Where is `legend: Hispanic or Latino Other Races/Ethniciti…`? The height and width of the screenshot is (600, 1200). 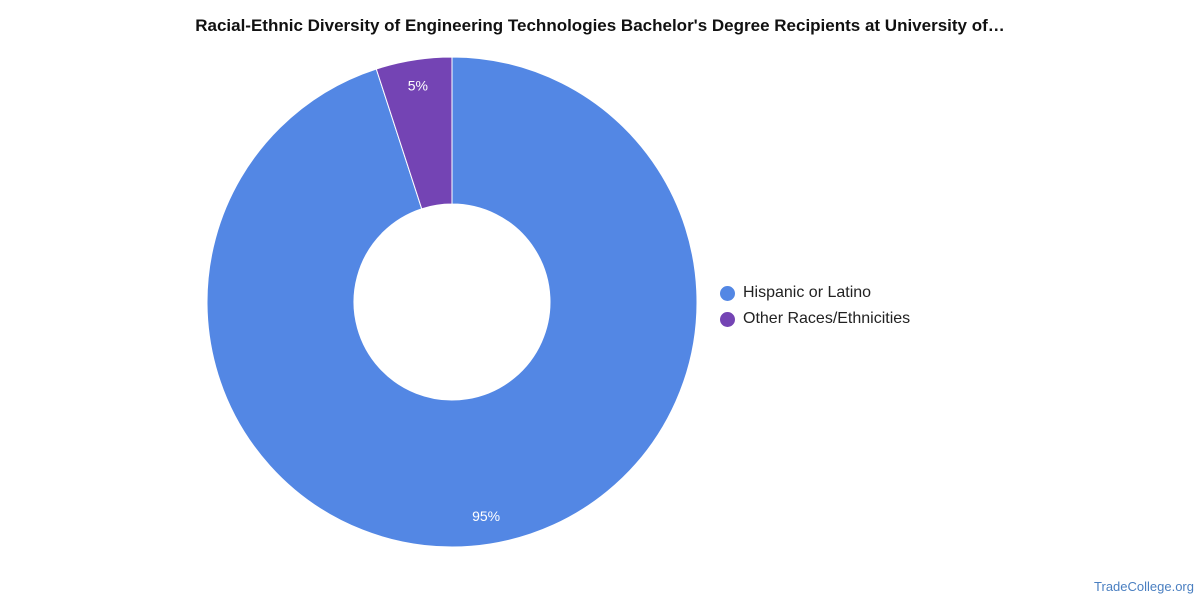 legend: Hispanic or Latino Other Races/Ethniciti… is located at coordinates (815, 306).